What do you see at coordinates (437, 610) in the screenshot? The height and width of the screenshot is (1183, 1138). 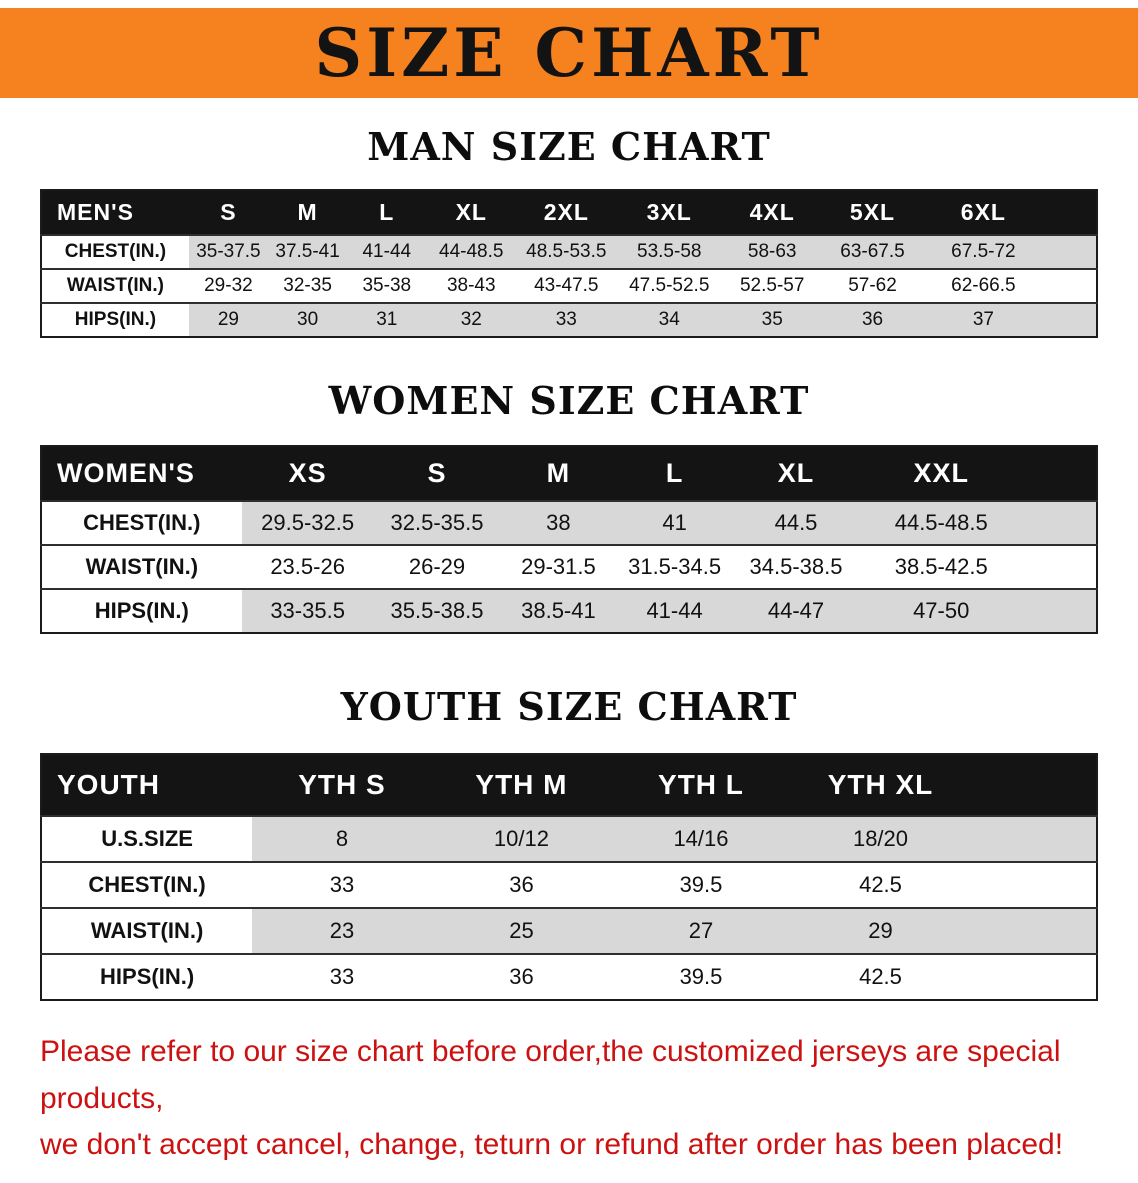 I see `size-value-cell: 35.5-38.5` at bounding box center [437, 610].